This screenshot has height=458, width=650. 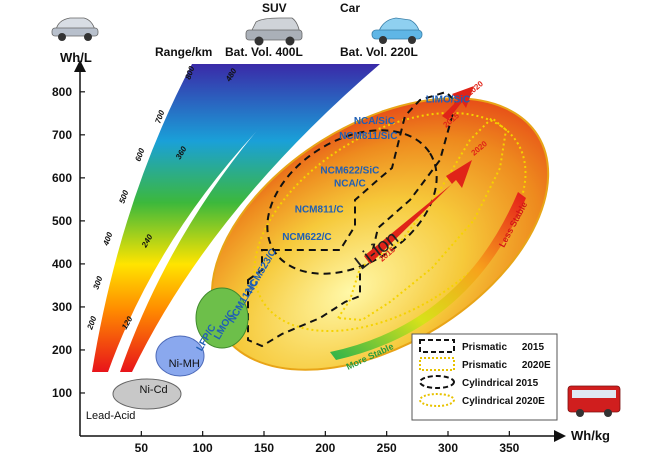 I want to click on car-title: Car, so click(x=350, y=8).